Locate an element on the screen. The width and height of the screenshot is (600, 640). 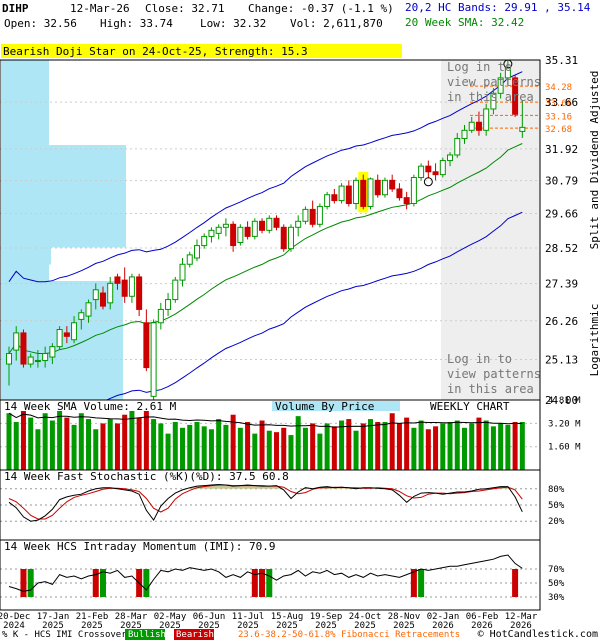
imi-title-background is located at coordinates (126, 546).